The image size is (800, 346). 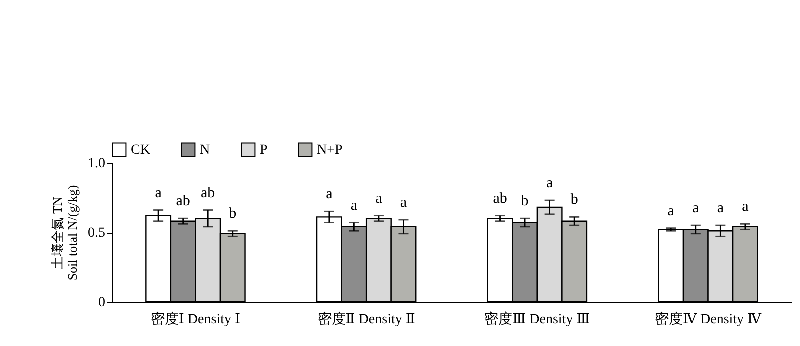 I want to click on x-tick-label: 密度Ⅳ Density Ⅳ, so click(x=709, y=320).